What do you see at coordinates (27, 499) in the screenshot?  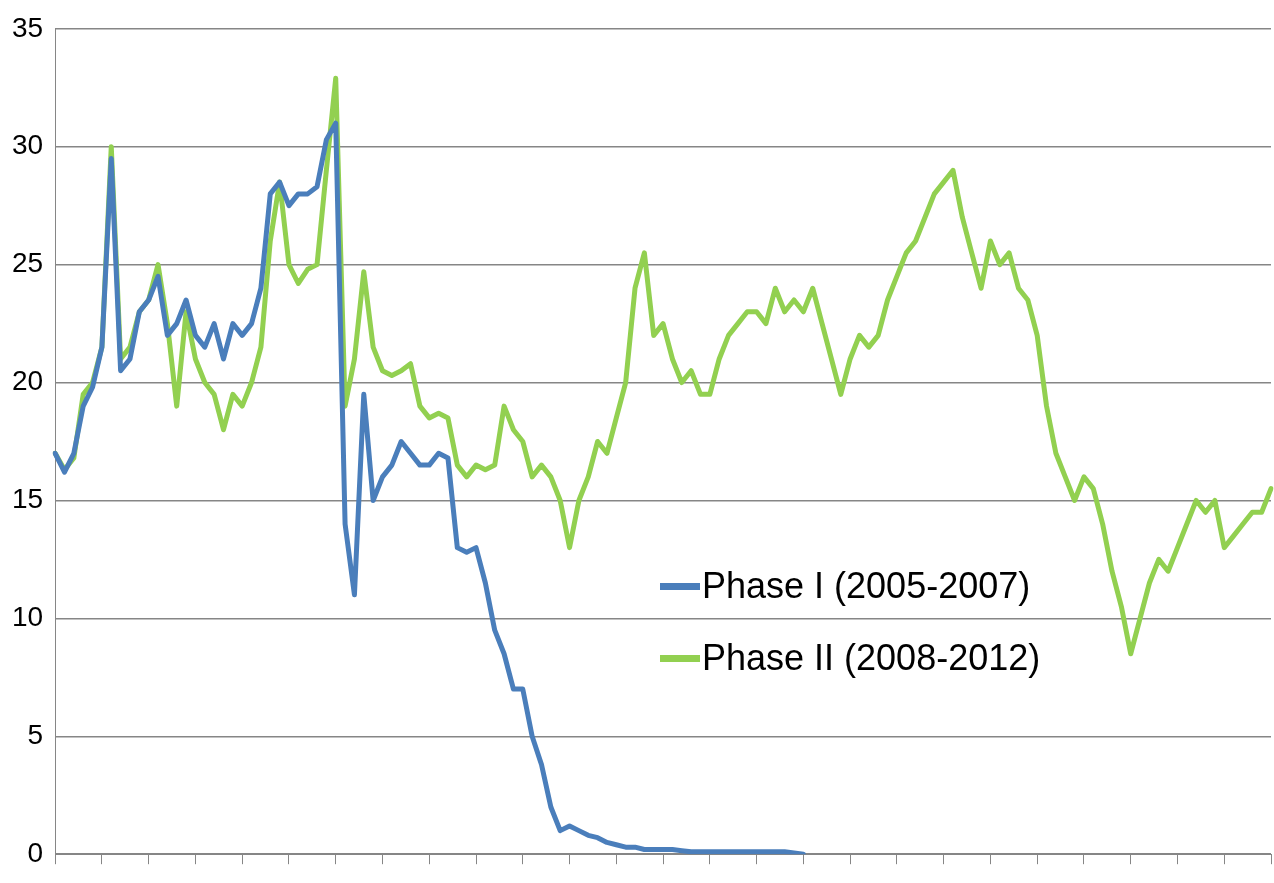 I see `y-tick-label: 15` at bounding box center [27, 499].